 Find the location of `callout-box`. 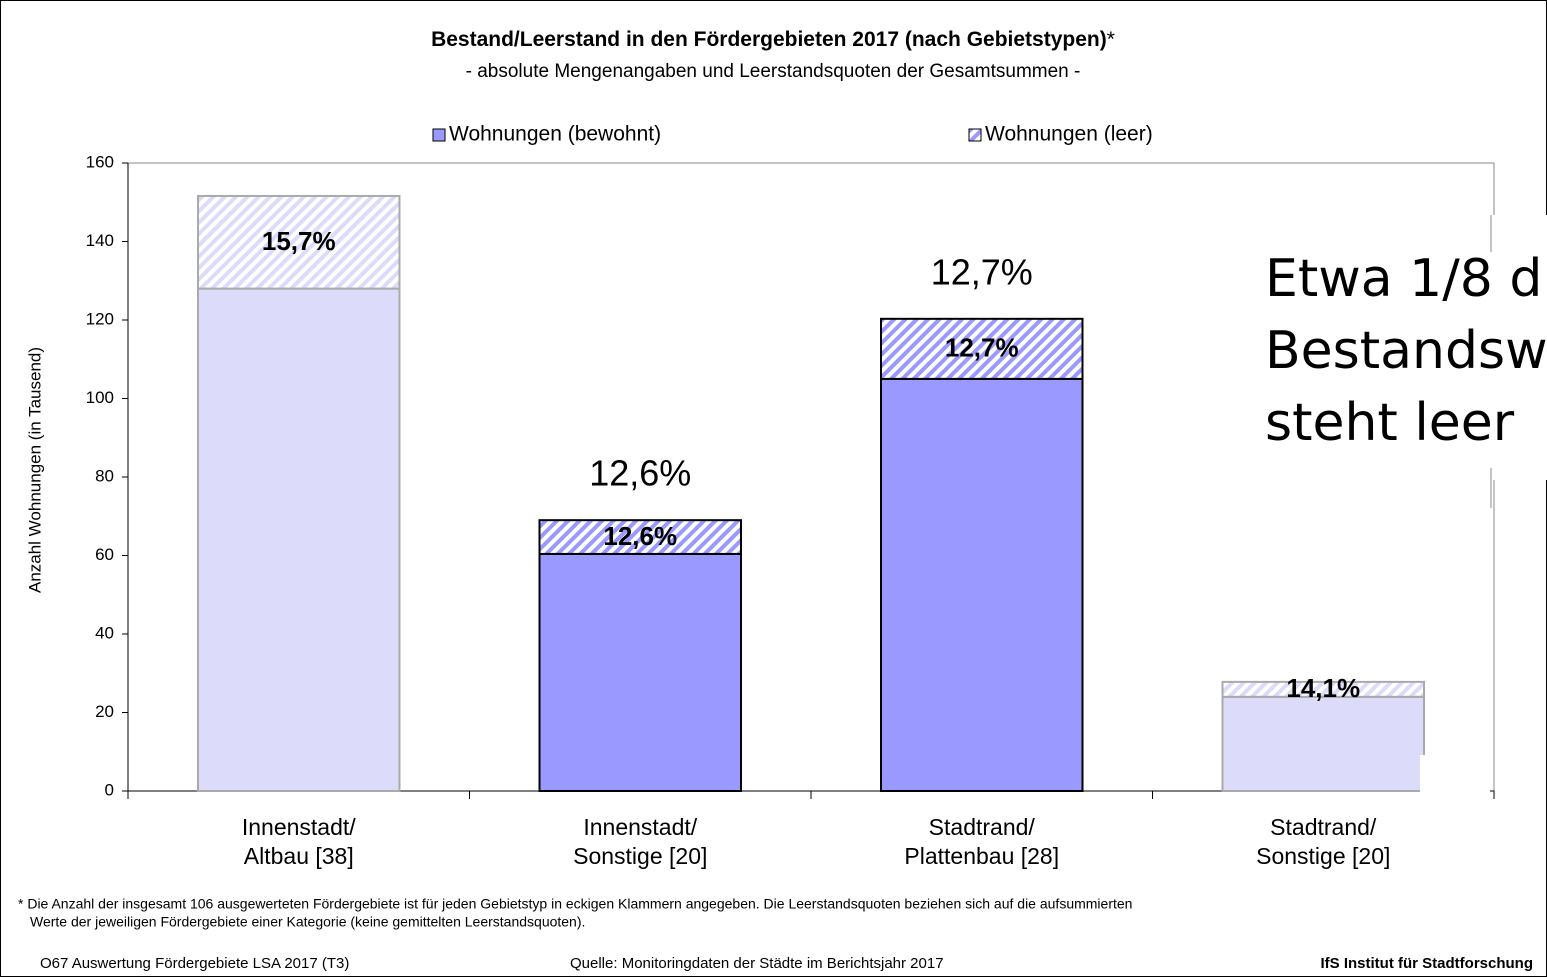

callout-box is located at coordinates (1398, 347).